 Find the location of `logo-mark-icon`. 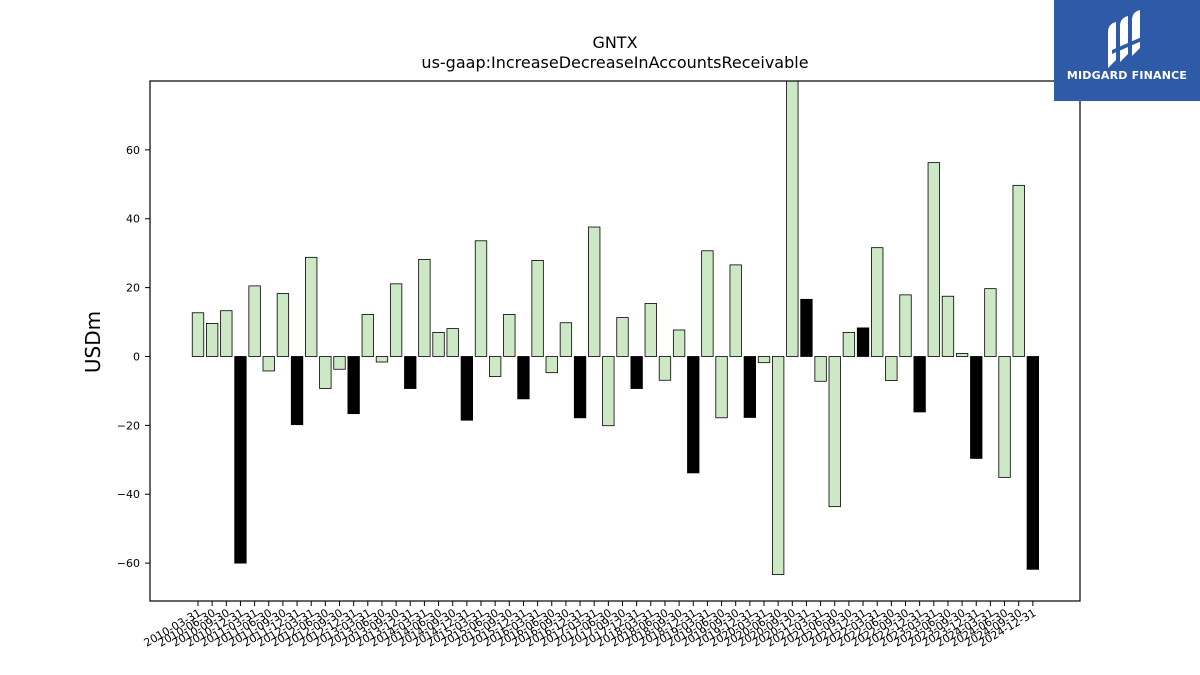

logo-mark-icon is located at coordinates (1126, 39).